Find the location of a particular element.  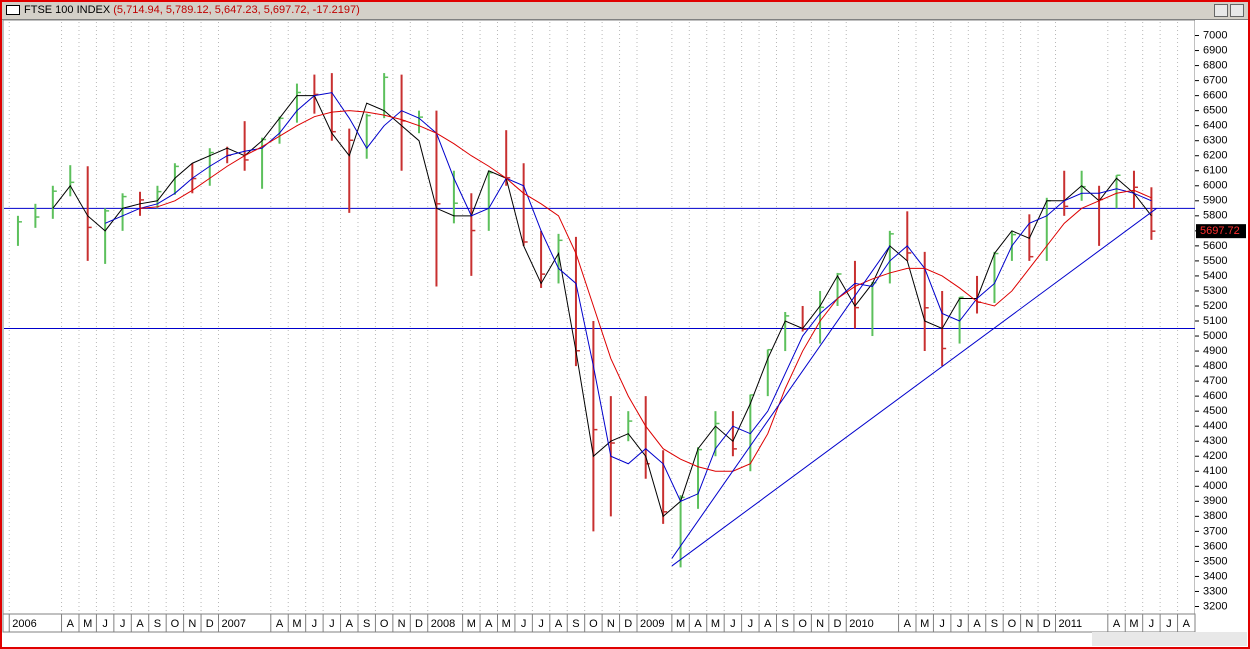

y-tick-label: 5000 is located at coordinates (1215, 336).